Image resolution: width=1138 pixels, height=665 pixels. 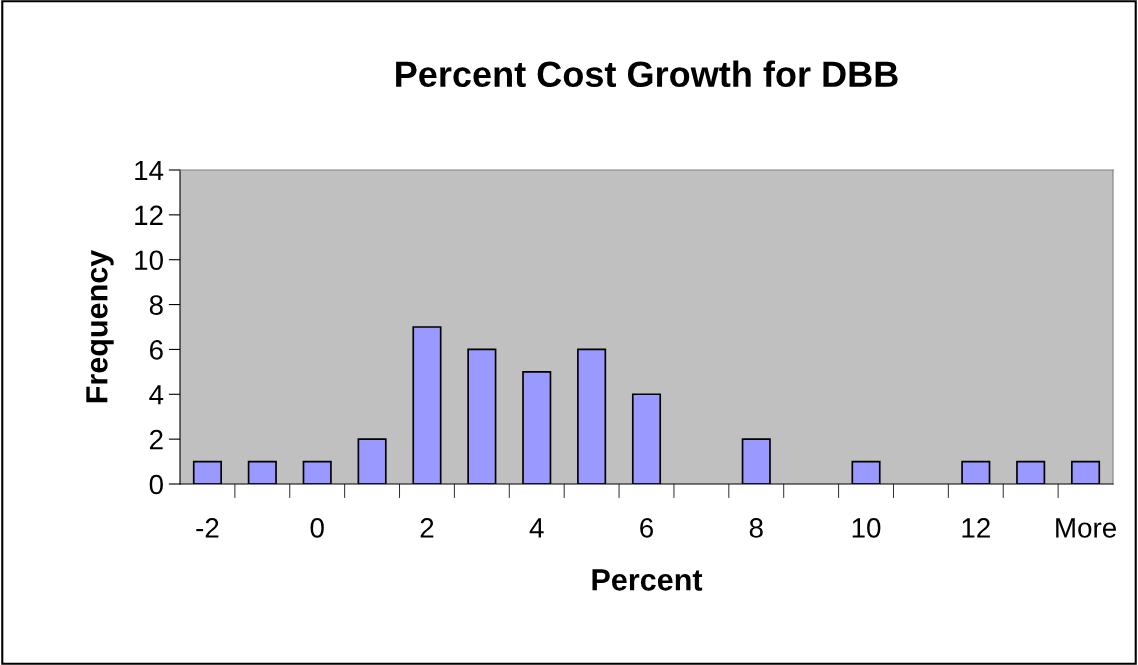 I want to click on x-tick-label: 10, so click(x=866, y=528).